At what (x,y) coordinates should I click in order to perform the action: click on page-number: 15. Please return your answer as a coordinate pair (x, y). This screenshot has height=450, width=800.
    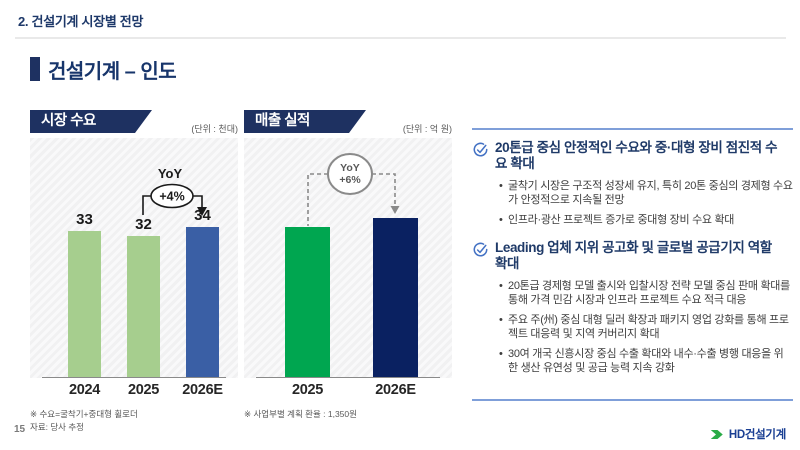
    Looking at the image, I should click on (20, 429).